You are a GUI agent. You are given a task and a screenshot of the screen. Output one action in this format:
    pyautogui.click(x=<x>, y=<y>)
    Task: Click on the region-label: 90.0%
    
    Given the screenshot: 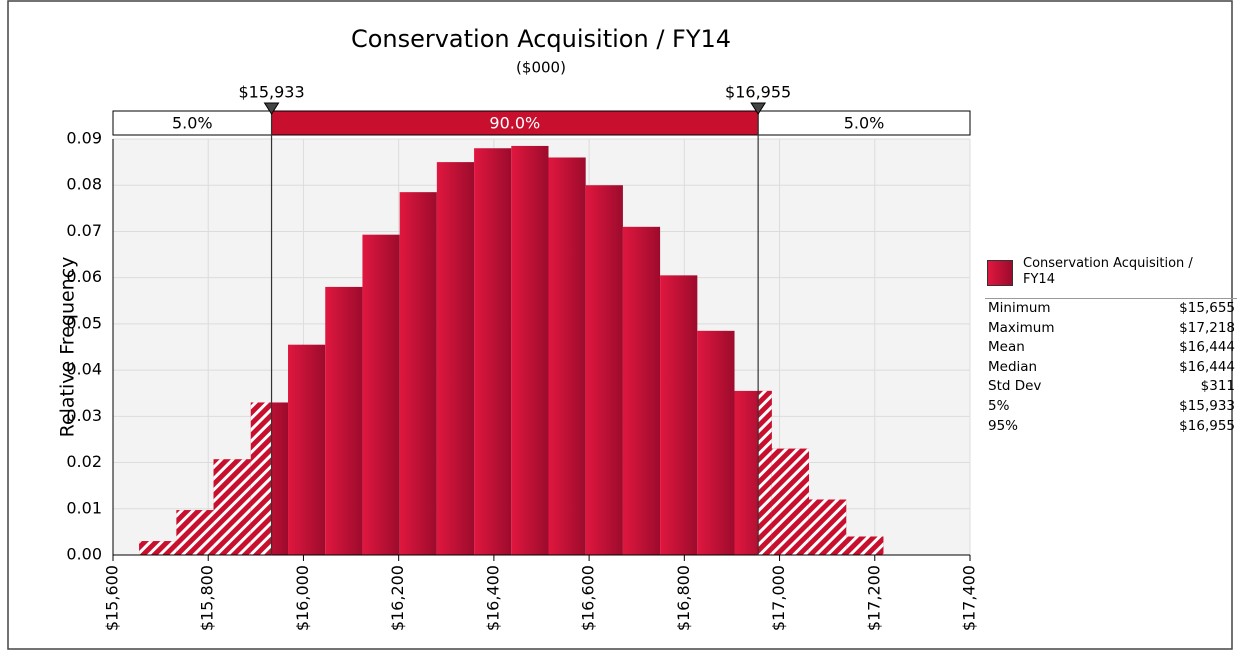 What is the action you would take?
    pyautogui.click(x=514, y=123)
    